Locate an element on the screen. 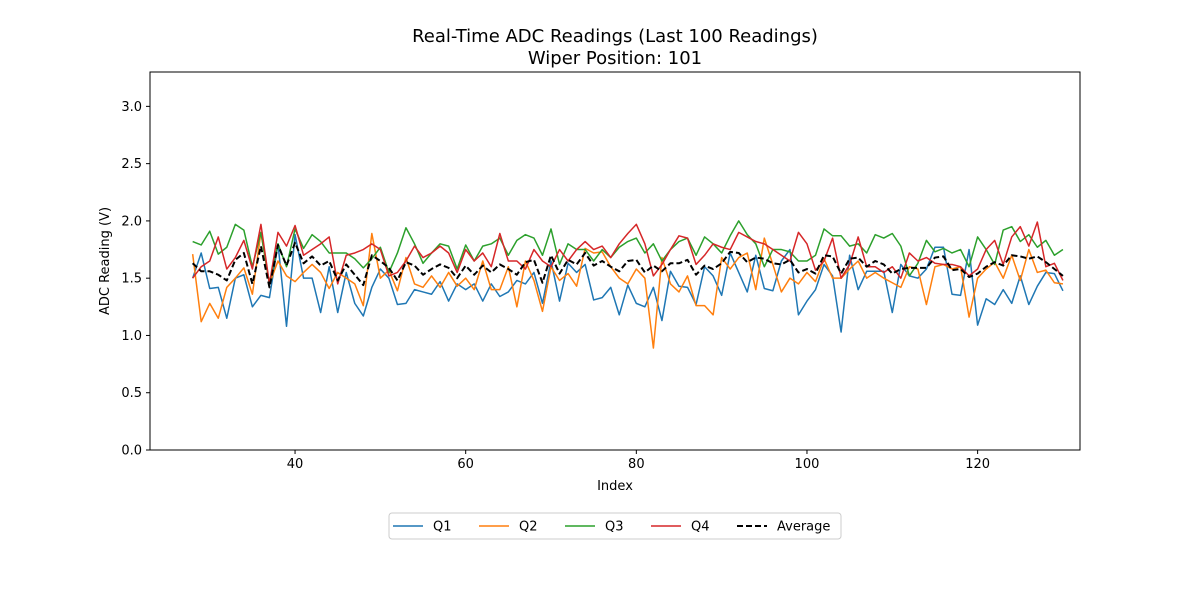  y-tick-label: 2.5 is located at coordinates (131, 164).